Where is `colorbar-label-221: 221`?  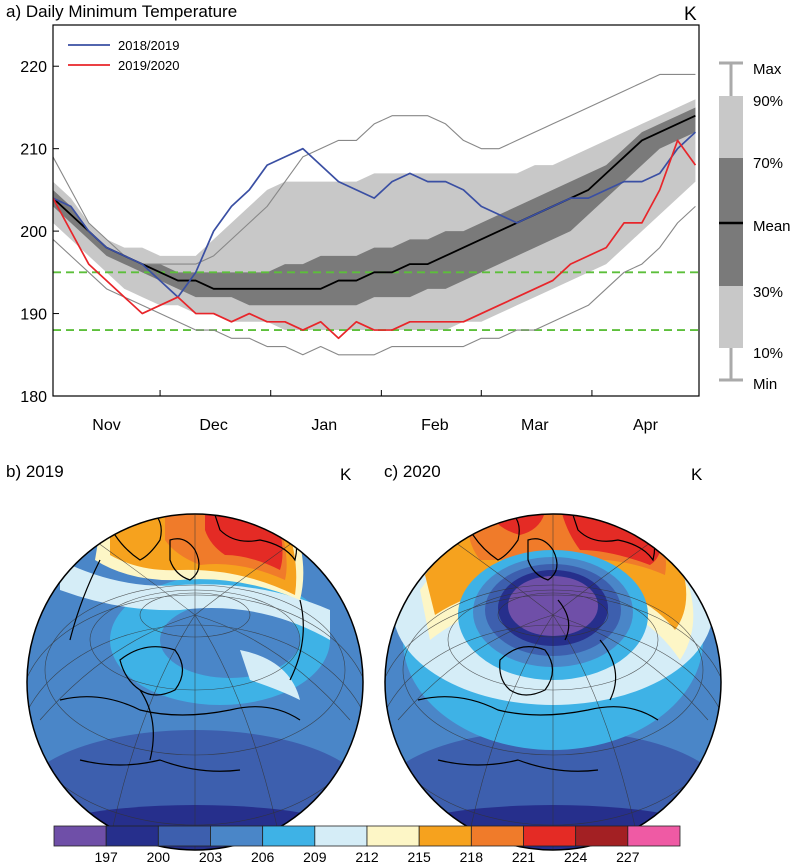
colorbar-label-221: 221 is located at coordinates (524, 856).